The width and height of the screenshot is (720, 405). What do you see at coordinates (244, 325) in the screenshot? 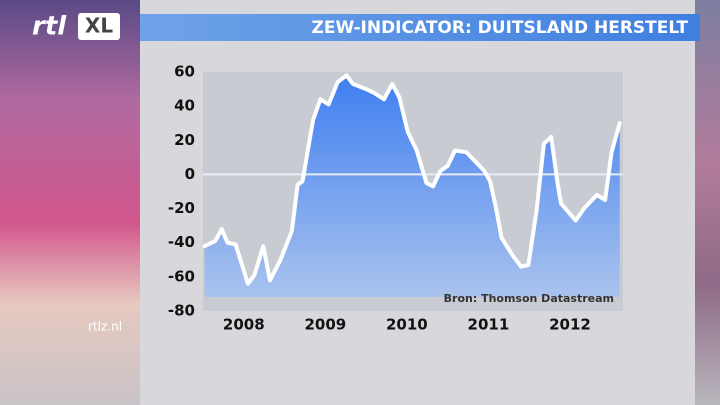
I see `x-tick-label: 2008` at bounding box center [244, 325].